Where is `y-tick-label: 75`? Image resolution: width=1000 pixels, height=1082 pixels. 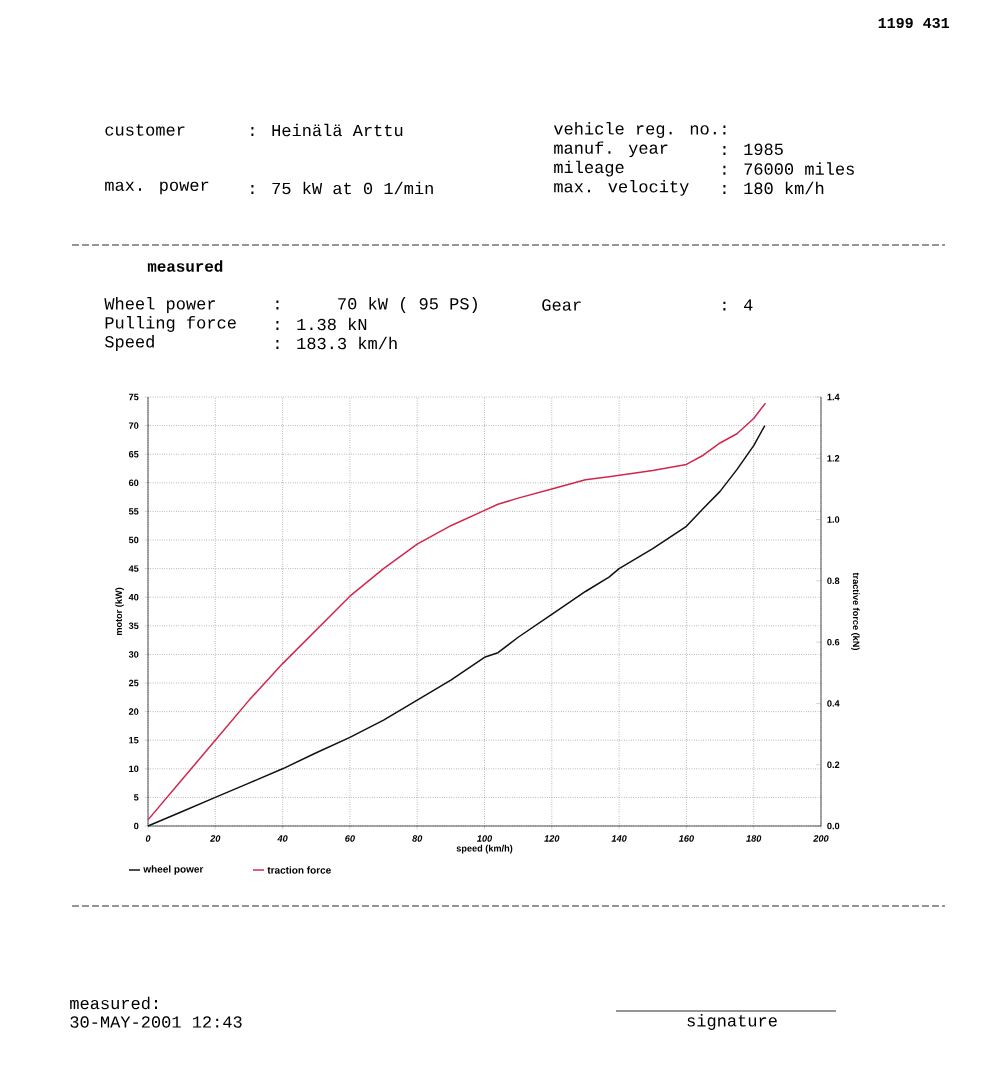 y-tick-label: 75 is located at coordinates (133, 397).